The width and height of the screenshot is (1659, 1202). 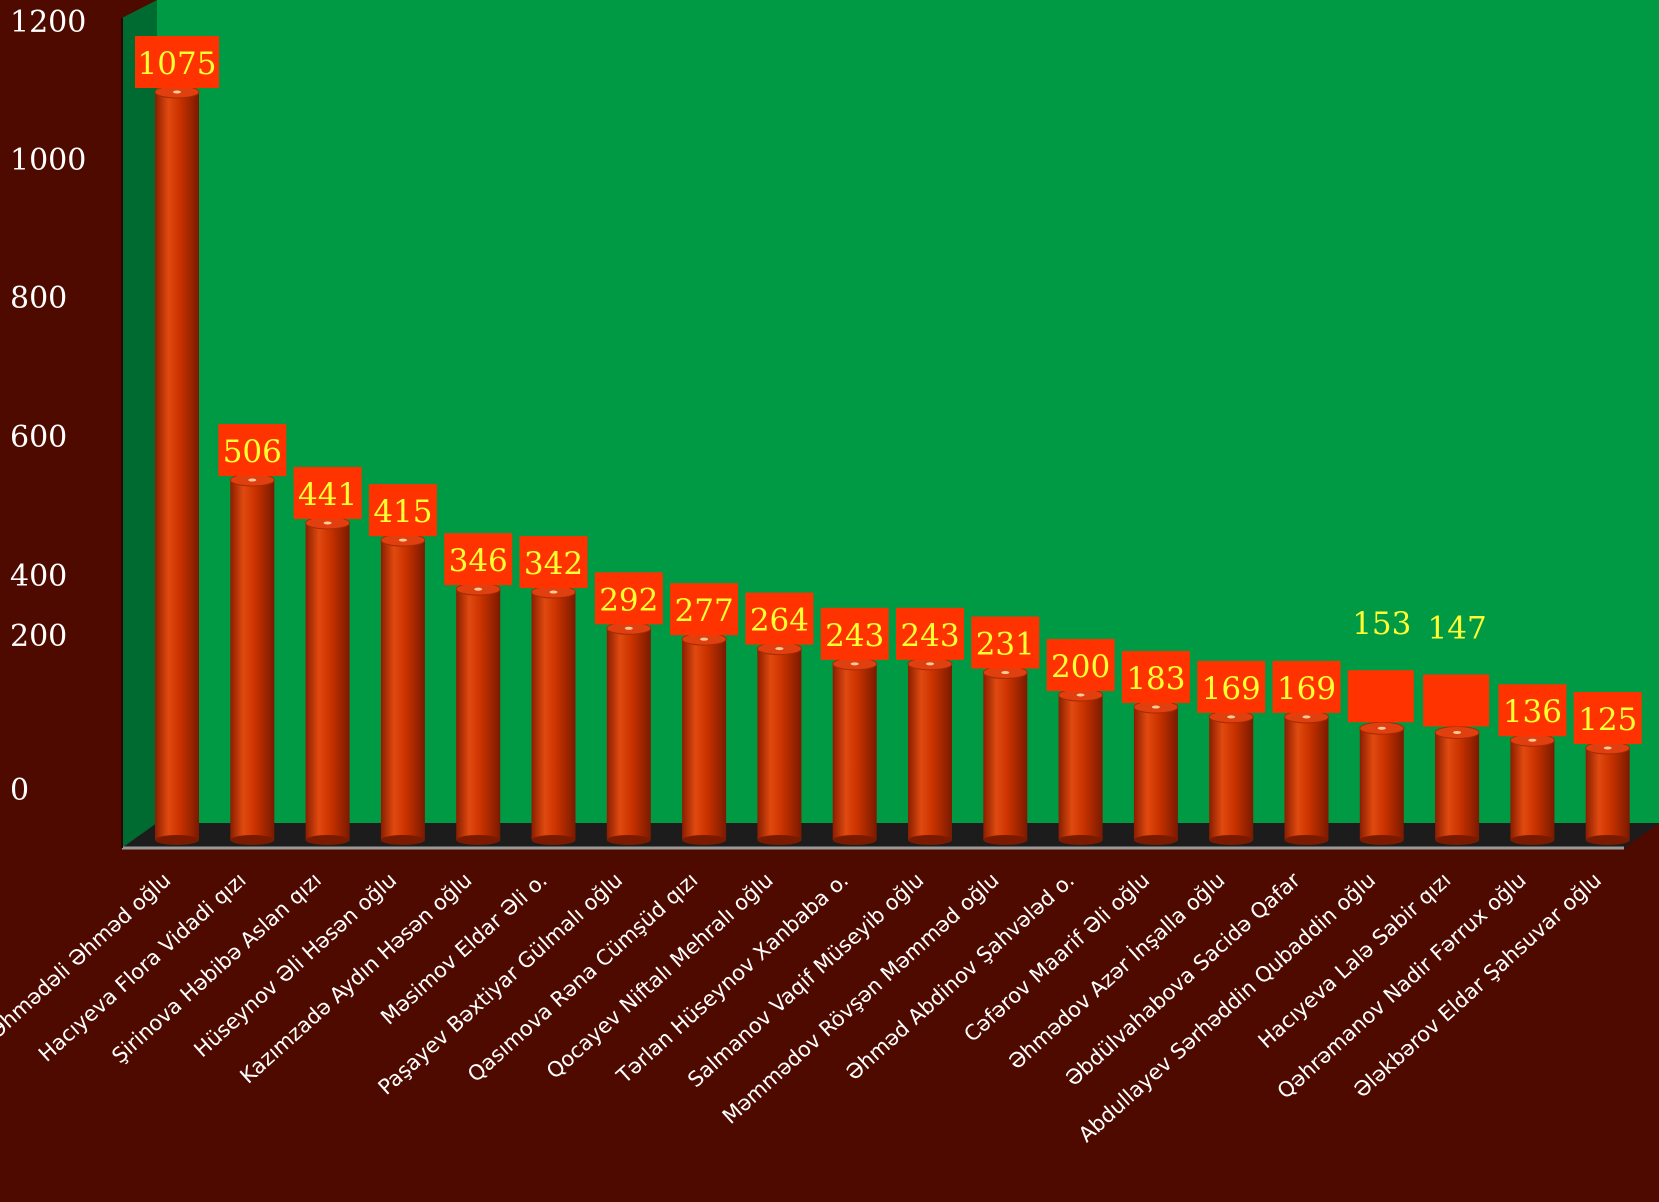 I want to click on data-label: 125, so click(x=1607, y=720).